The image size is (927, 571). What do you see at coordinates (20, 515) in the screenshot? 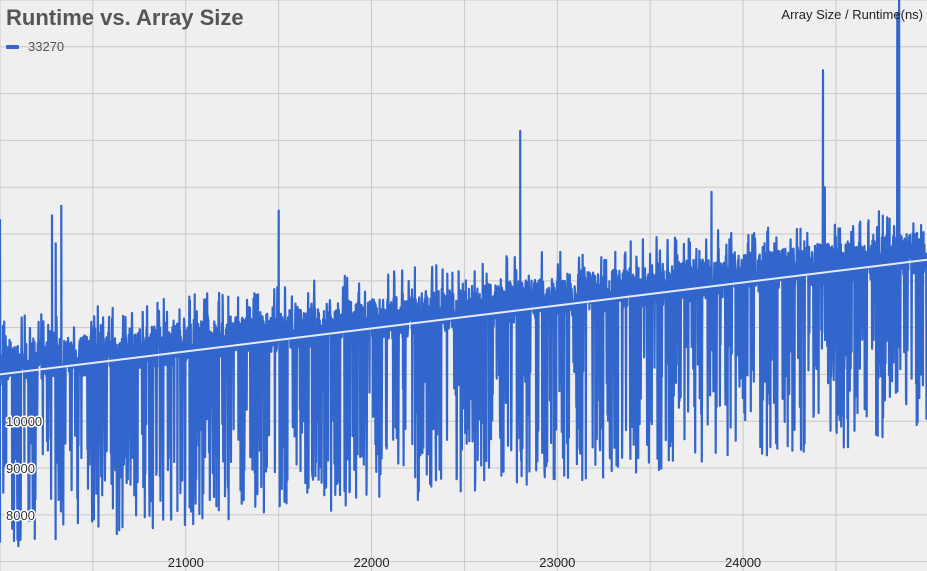
I see `y-tick-label: 8000` at bounding box center [20, 515].